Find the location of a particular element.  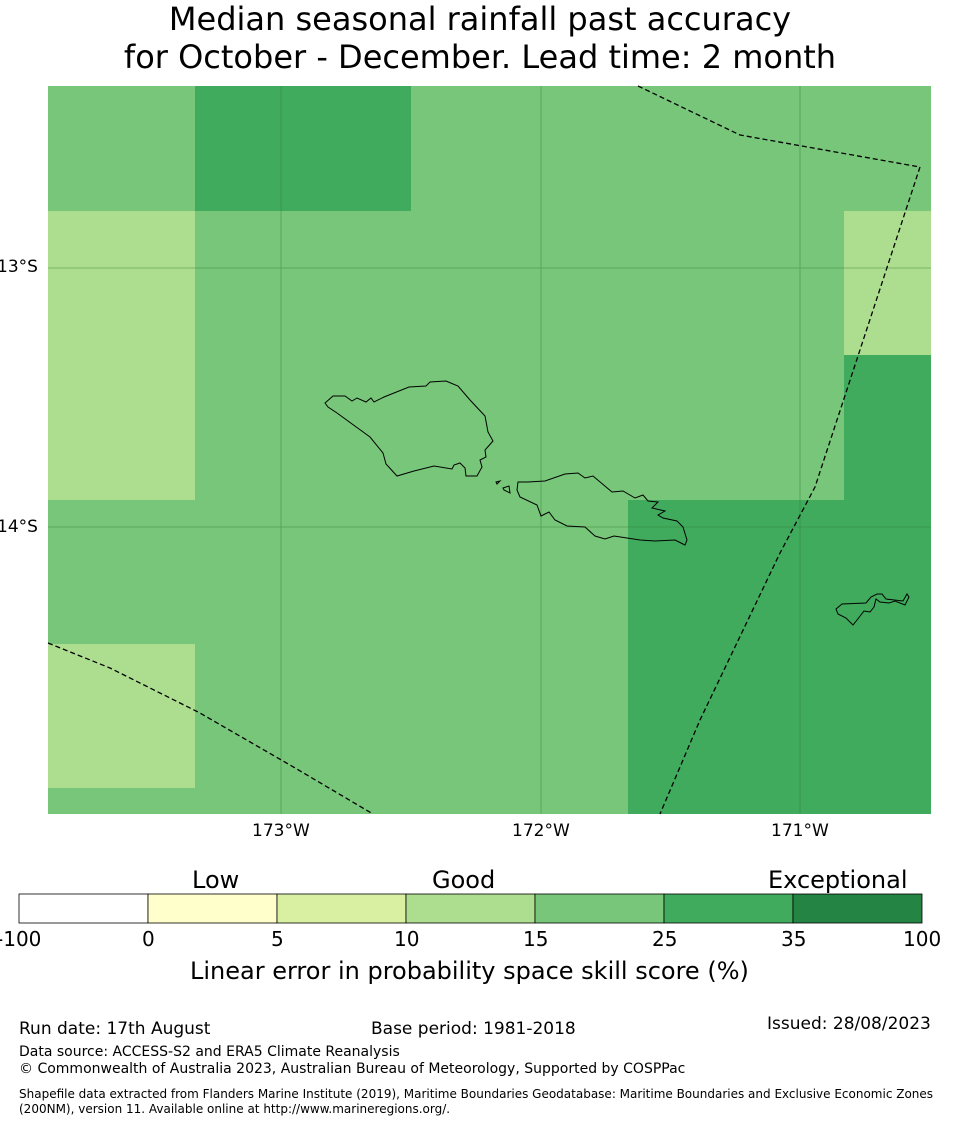

legend-category-good: Good is located at coordinates (464, 880).